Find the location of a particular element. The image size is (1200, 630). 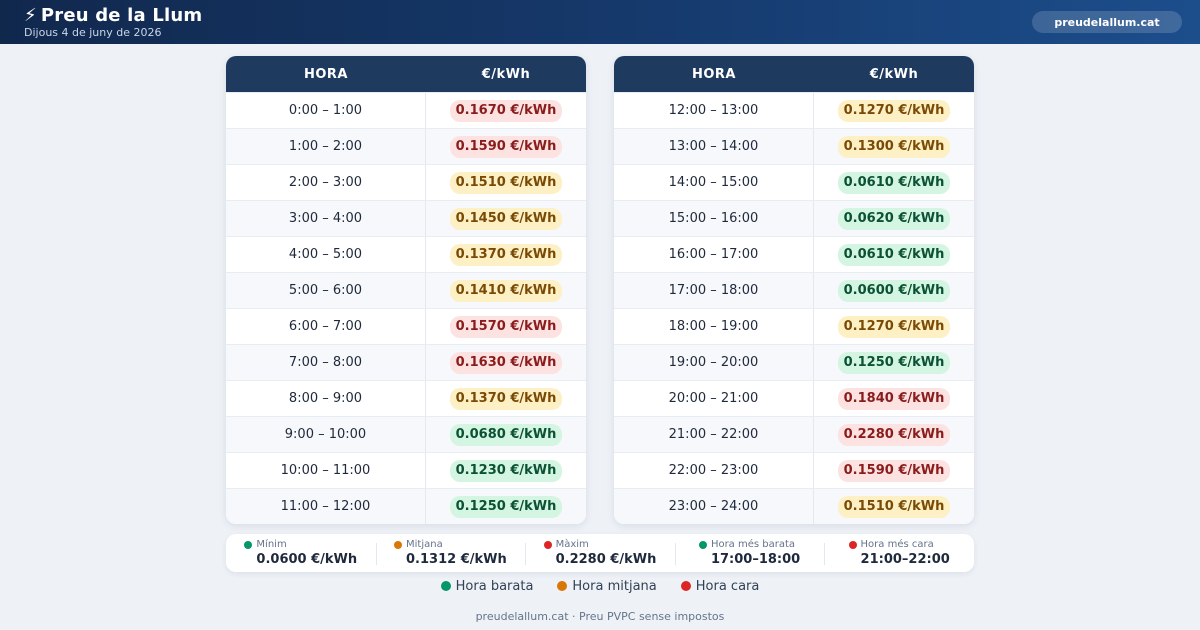

legend-barata: Hora barata is located at coordinates (487, 586).